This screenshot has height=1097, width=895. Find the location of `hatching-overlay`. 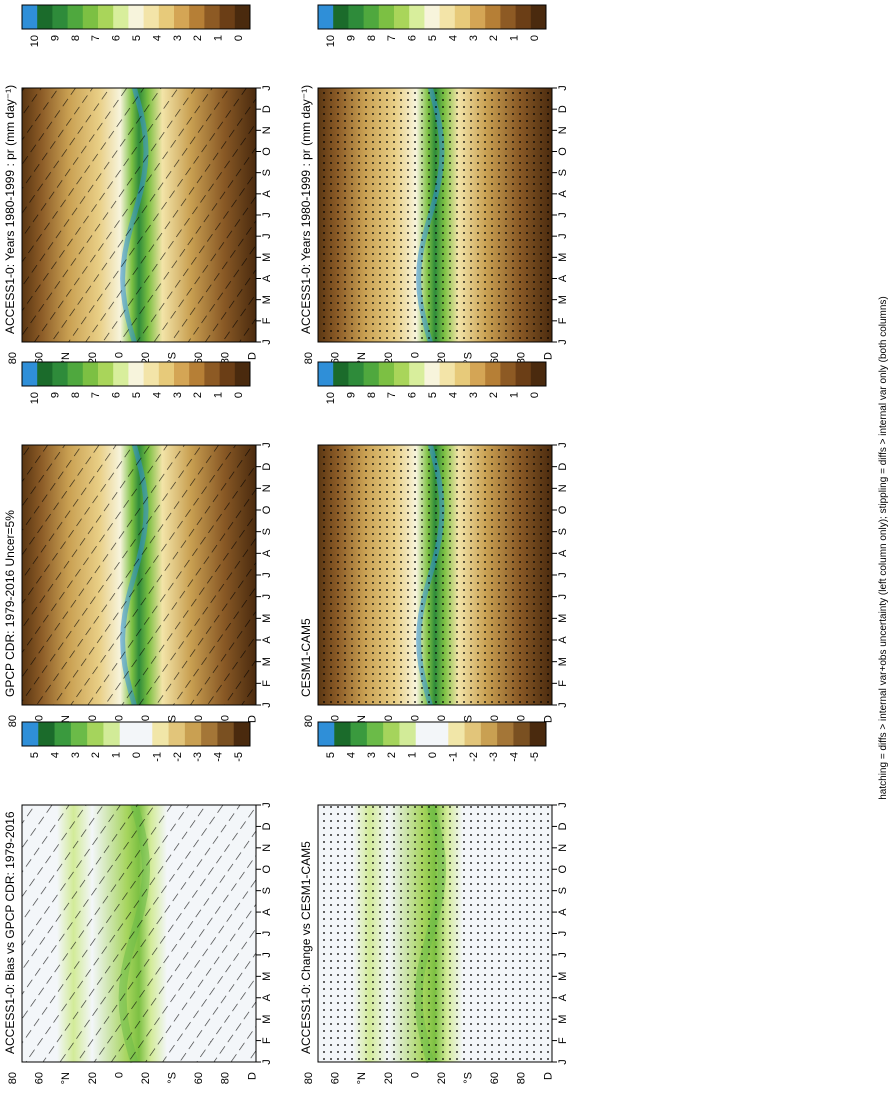

hatching-overlay is located at coordinates (139, 933).